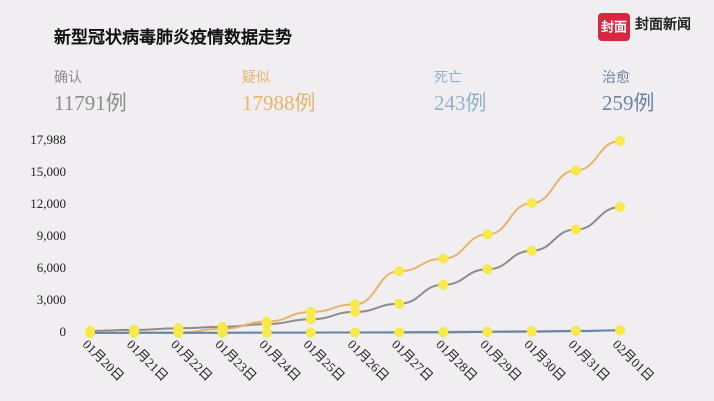 The image size is (714, 401). Describe the element at coordinates (256, 78) in the screenshot. I see `stat-label: 疑似` at that location.